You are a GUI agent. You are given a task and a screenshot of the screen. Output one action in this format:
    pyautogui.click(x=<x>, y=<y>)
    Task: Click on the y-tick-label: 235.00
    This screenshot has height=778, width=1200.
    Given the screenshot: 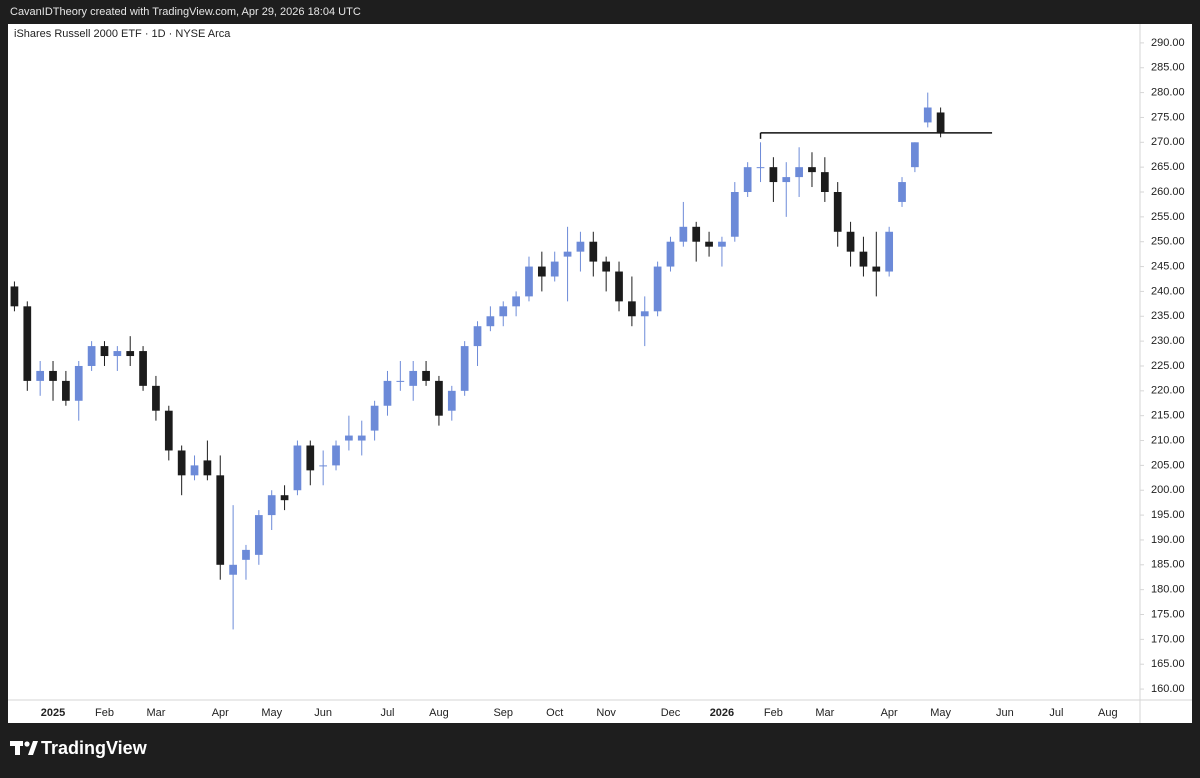 What is the action you would take?
    pyautogui.click(x=1168, y=316)
    